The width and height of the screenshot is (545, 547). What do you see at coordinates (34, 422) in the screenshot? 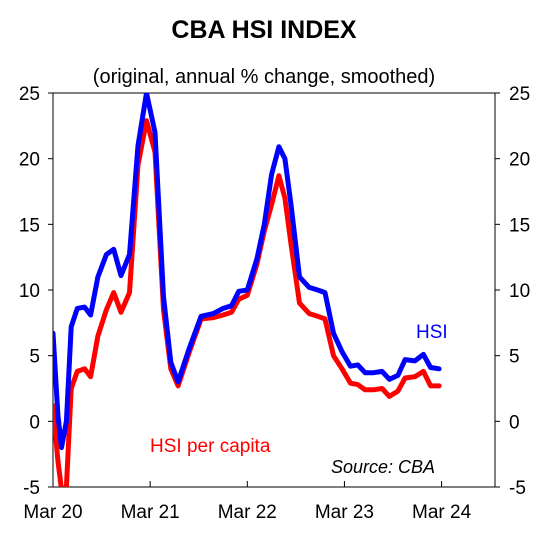
I see `y-tick-label-left: 0` at bounding box center [34, 422].